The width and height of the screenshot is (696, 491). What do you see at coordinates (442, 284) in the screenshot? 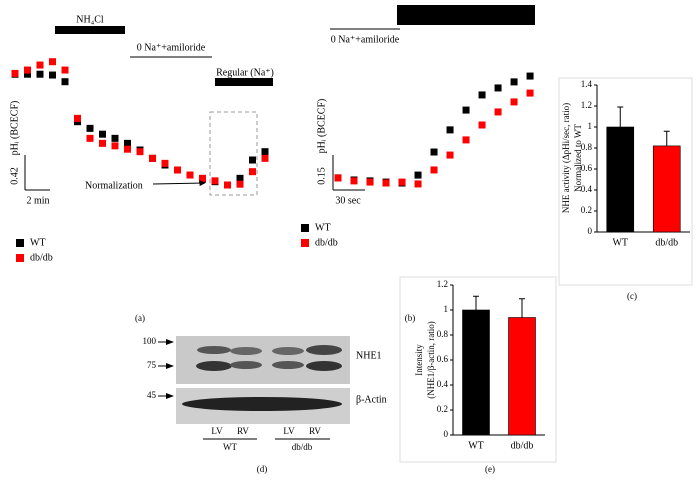
I see `y-tick-label: 1.2` at bounding box center [442, 284].